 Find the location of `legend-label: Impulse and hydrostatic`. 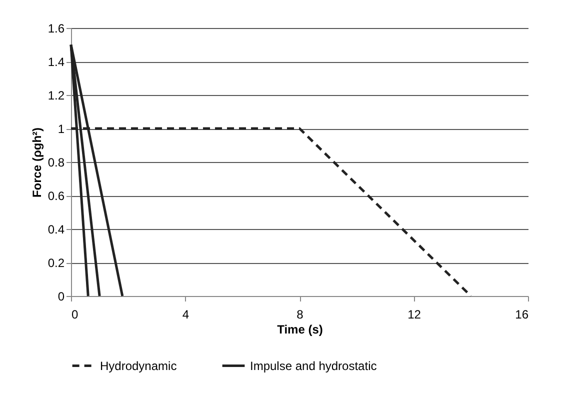

legend-label: Impulse and hydrostatic is located at coordinates (313, 365).